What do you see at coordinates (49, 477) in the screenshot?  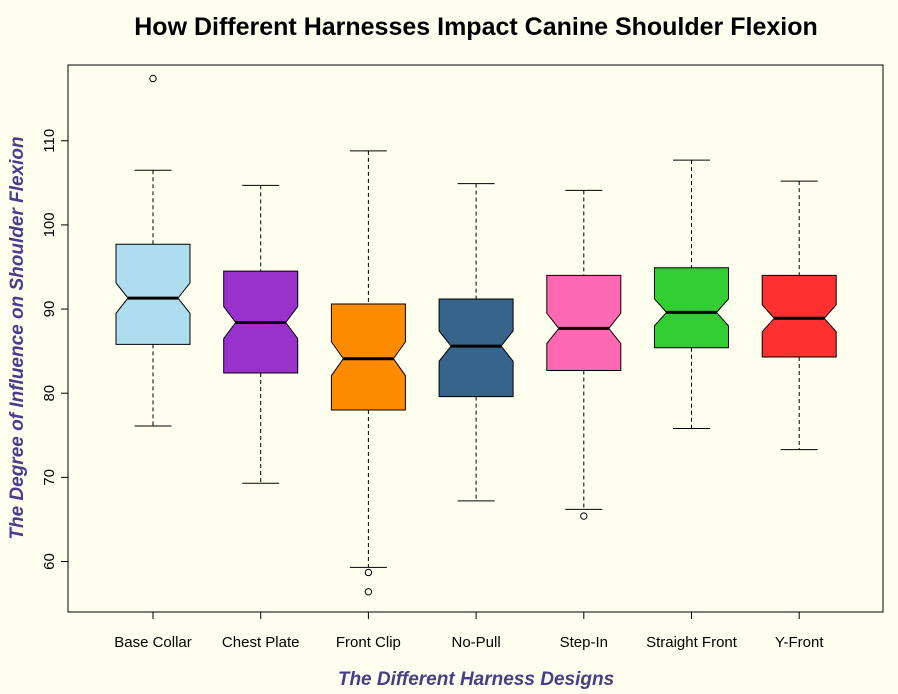 I see `y-tick-label: 70` at bounding box center [49, 477].